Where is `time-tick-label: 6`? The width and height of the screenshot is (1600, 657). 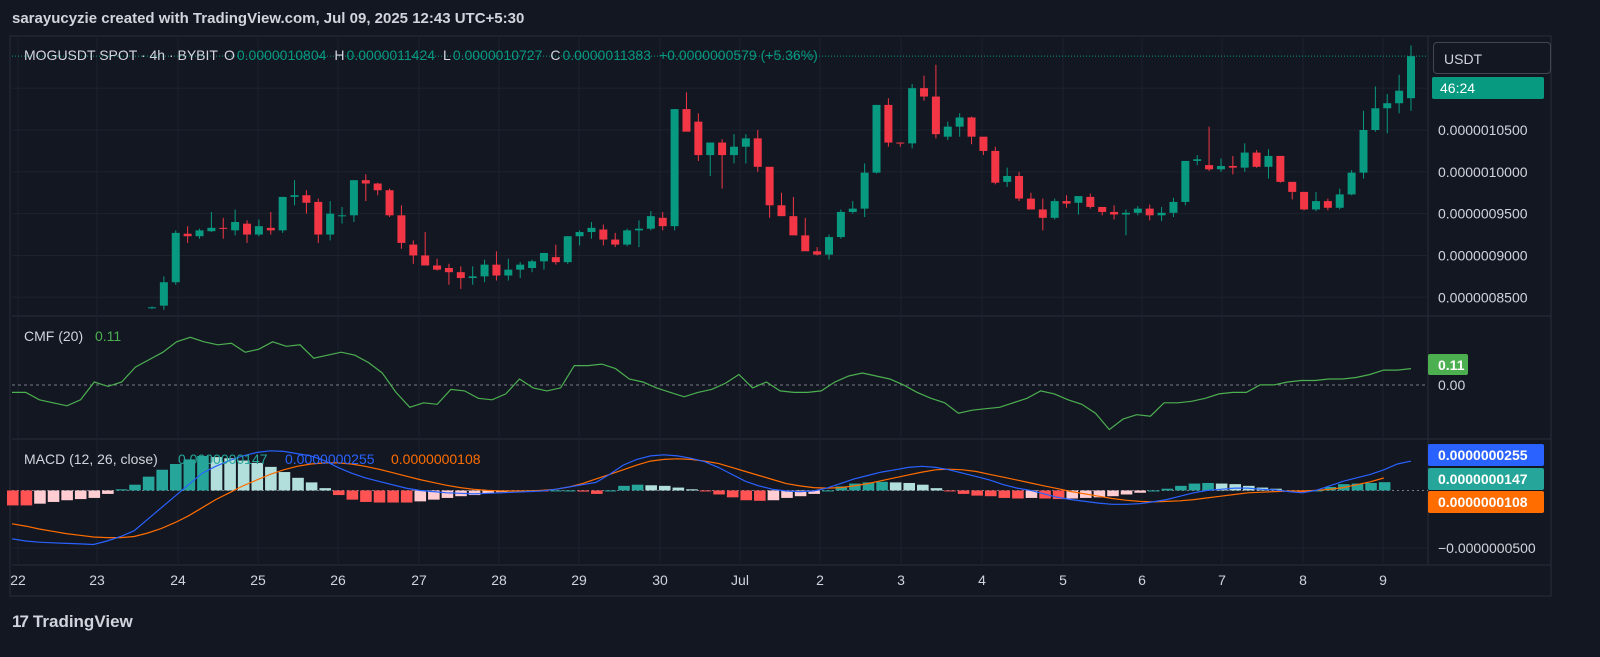 time-tick-label: 6 is located at coordinates (1142, 580).